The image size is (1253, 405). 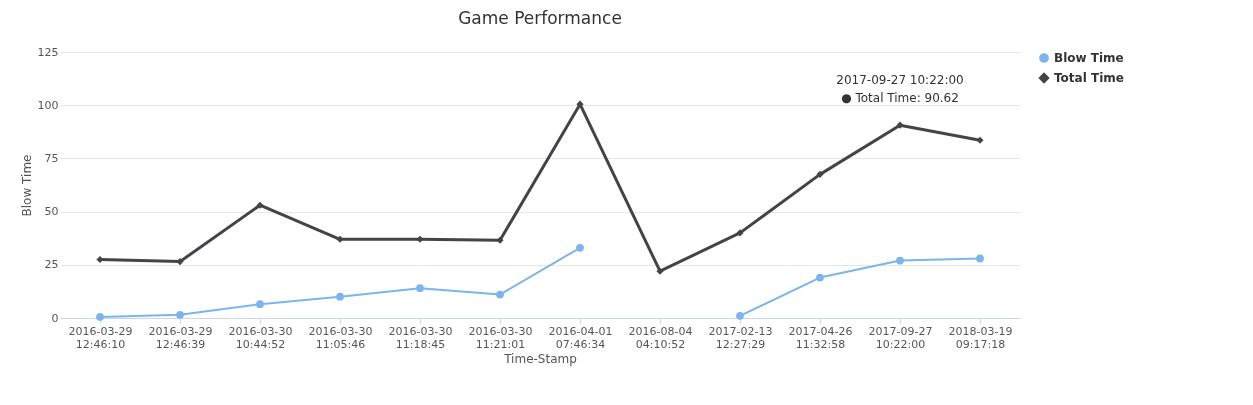 What do you see at coordinates (55, 318) in the screenshot?
I see `y-tick-label: 0` at bounding box center [55, 318].